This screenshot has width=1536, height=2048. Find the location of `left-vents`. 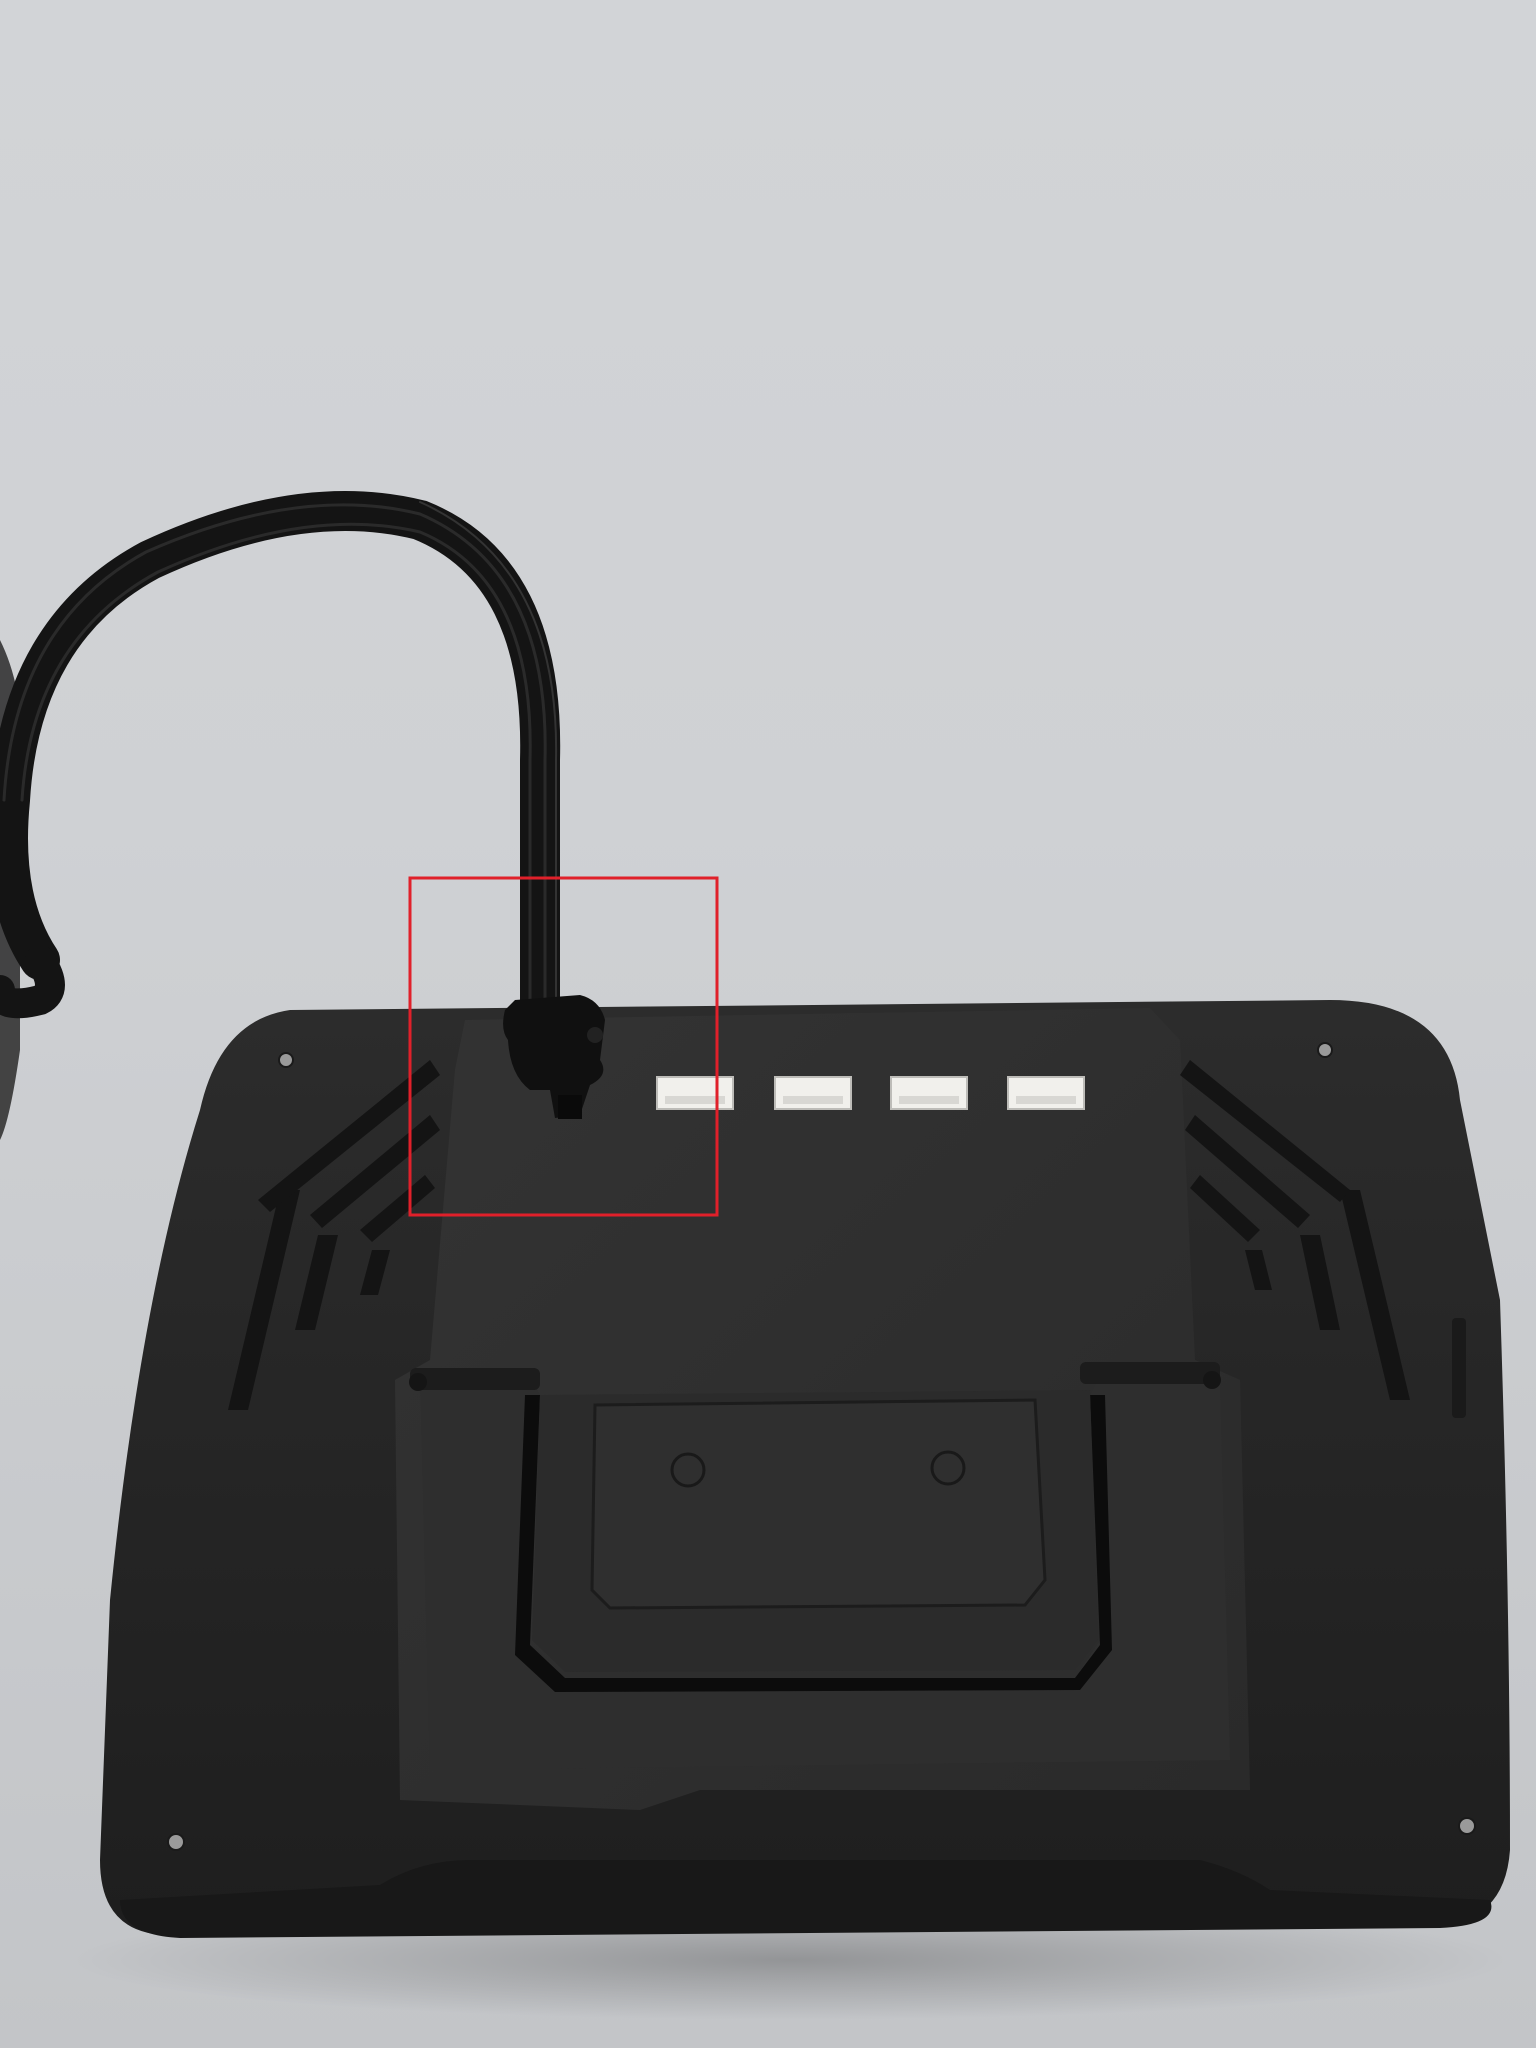

left-vents is located at coordinates (334, 1235).